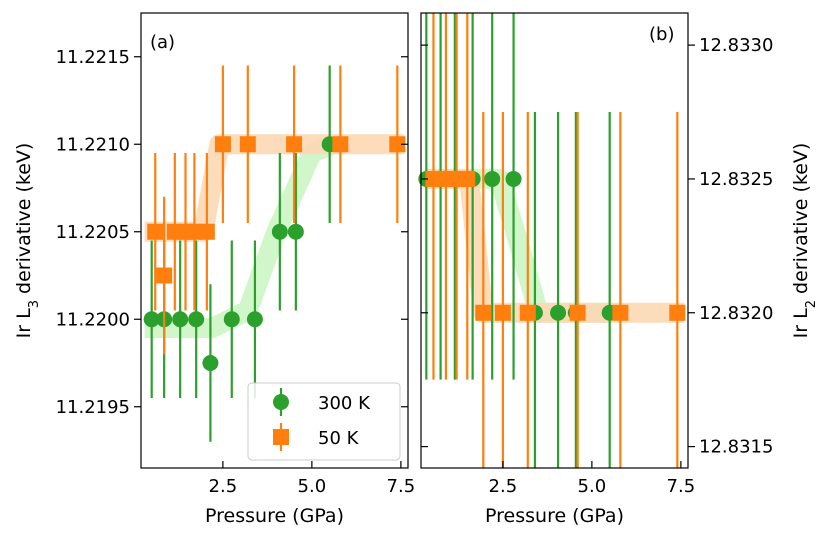 The width and height of the screenshot is (830, 542). What do you see at coordinates (344, 403) in the screenshot?
I see `legend-300k-label: 300 K` at bounding box center [344, 403].